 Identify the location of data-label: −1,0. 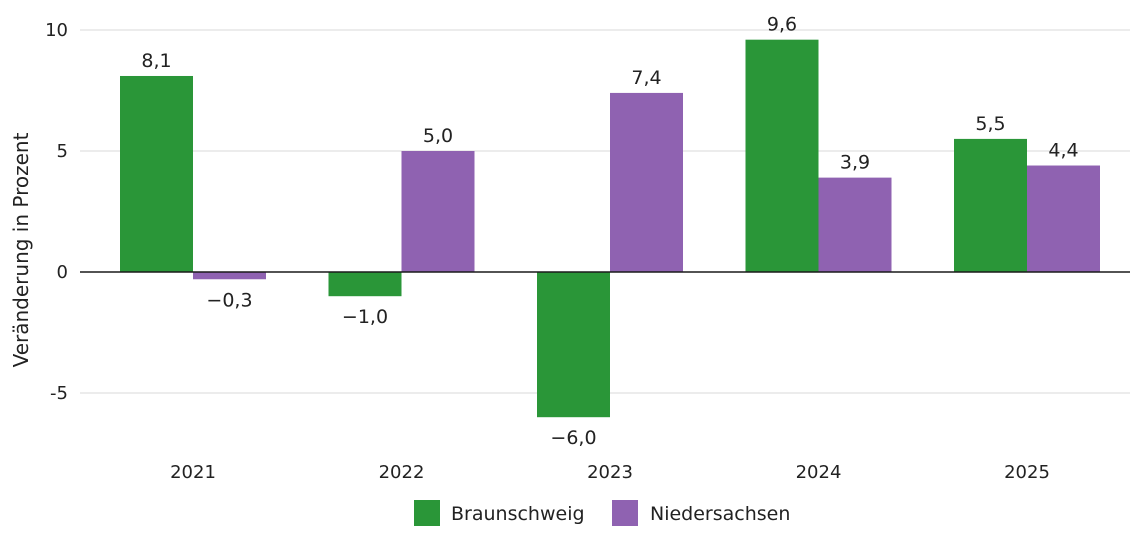
(365, 317).